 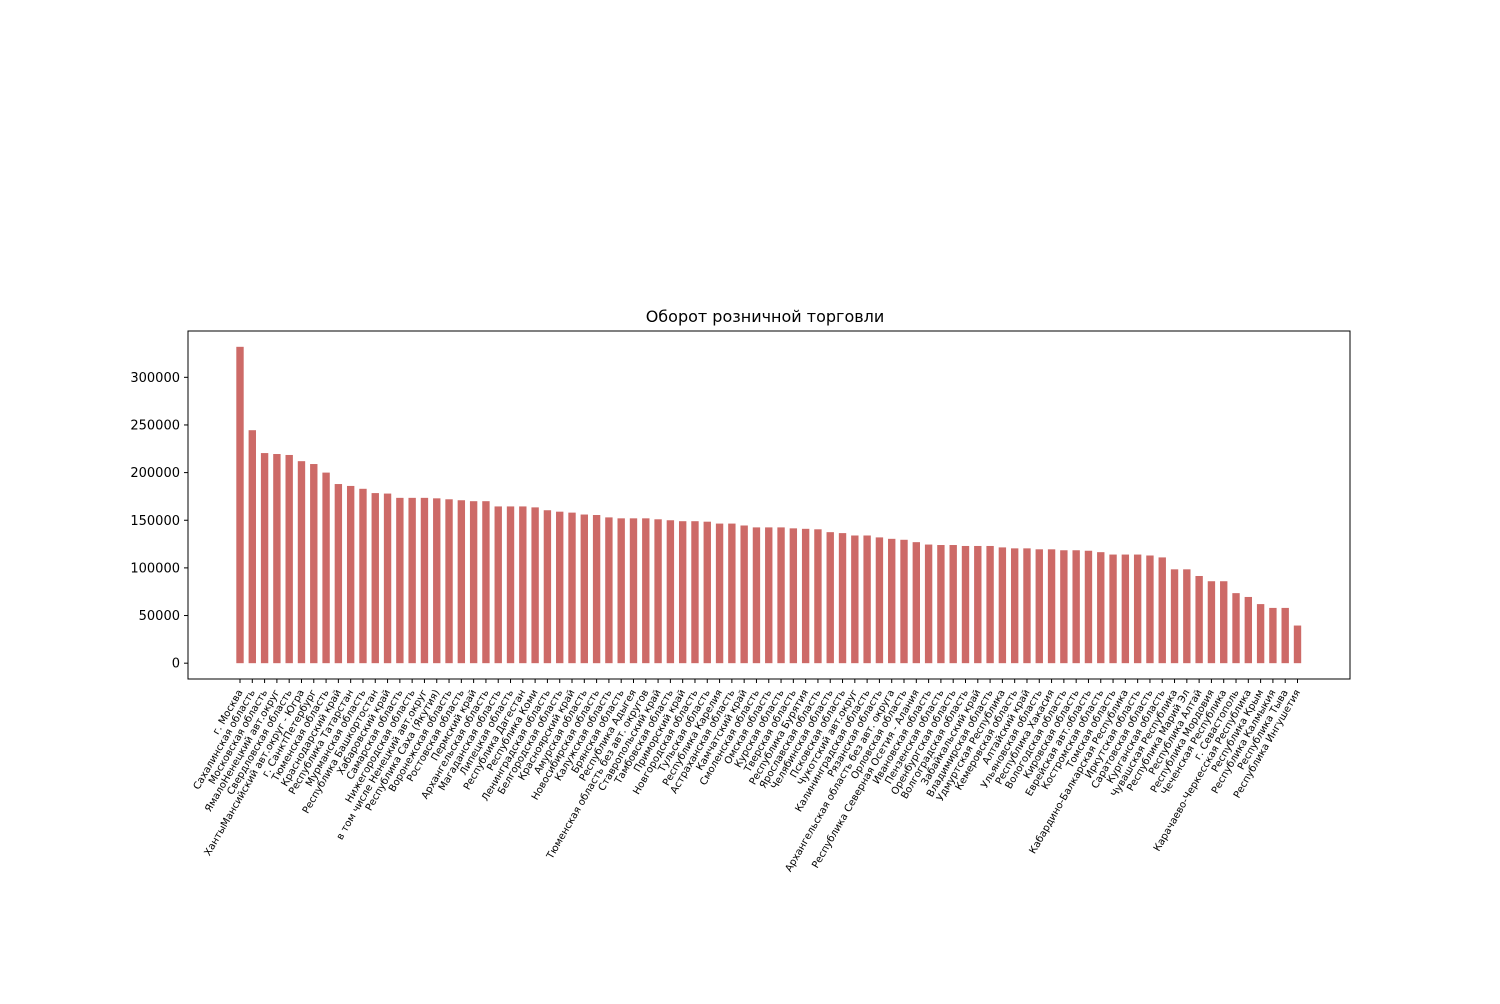 What do you see at coordinates (155, 568) in the screenshot?
I see `y-tick-label: 100000` at bounding box center [155, 568].